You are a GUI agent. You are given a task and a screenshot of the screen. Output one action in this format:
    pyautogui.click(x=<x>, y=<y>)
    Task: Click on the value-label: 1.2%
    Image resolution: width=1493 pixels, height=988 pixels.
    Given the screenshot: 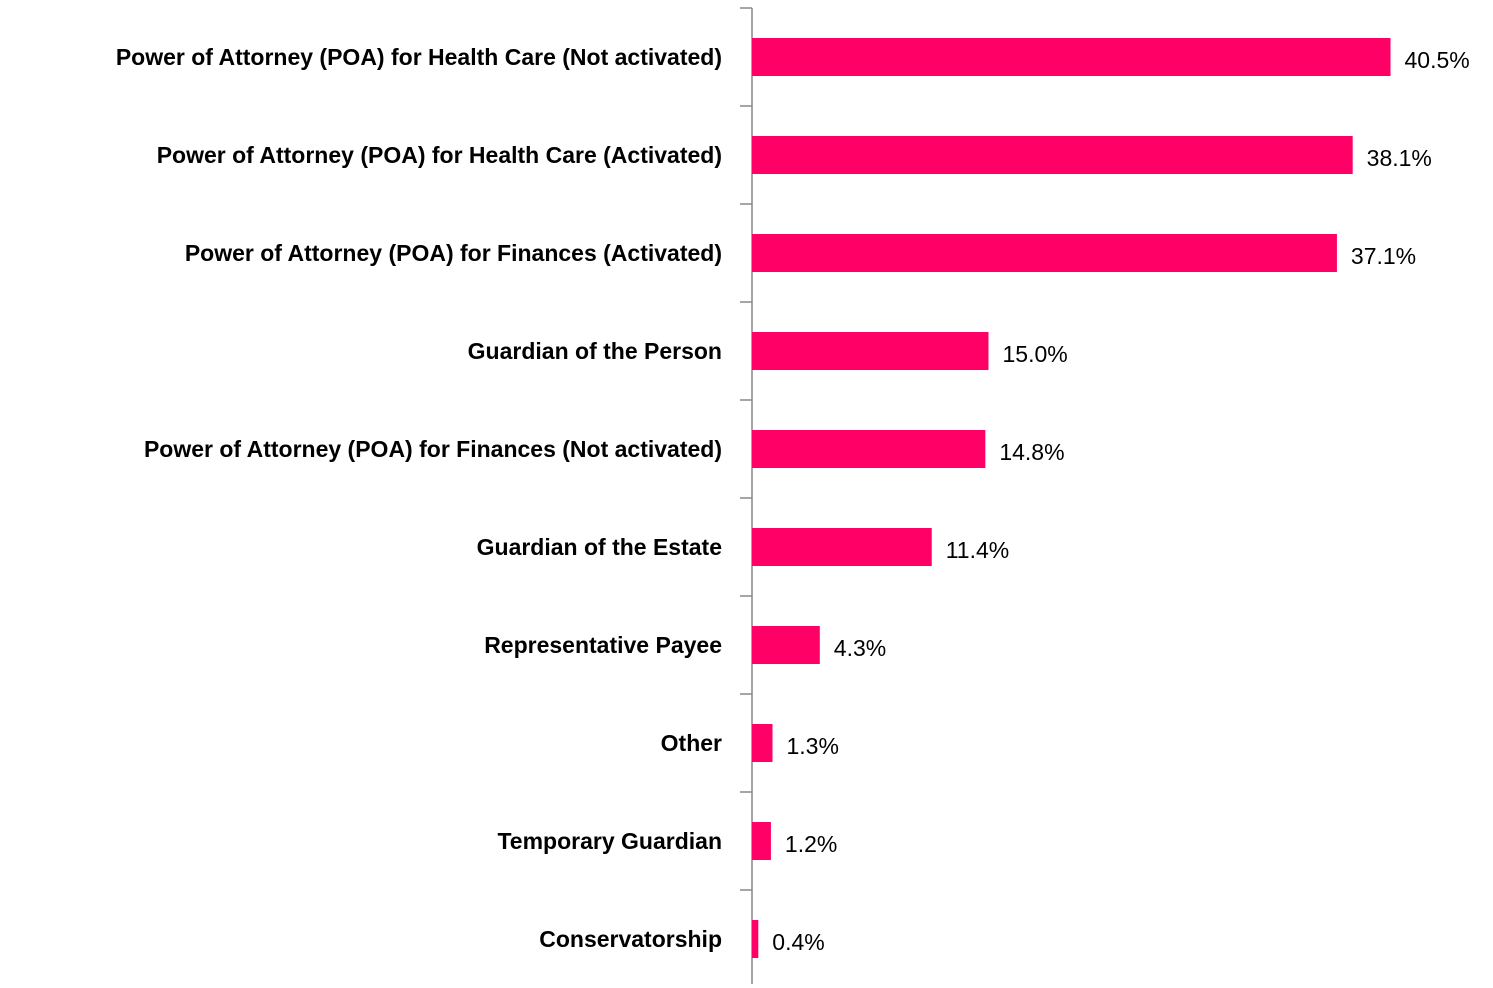 What is the action you would take?
    pyautogui.click(x=811, y=844)
    